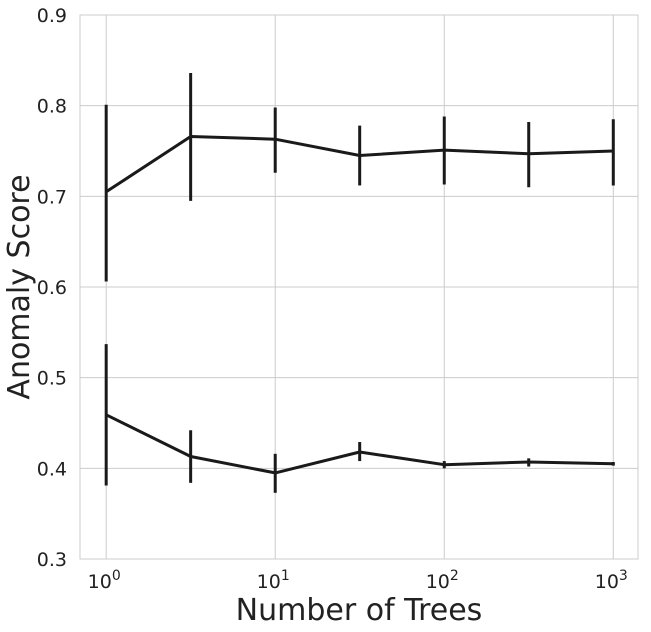  I want to click on y-tick-label: 0.5, so click(52, 379).